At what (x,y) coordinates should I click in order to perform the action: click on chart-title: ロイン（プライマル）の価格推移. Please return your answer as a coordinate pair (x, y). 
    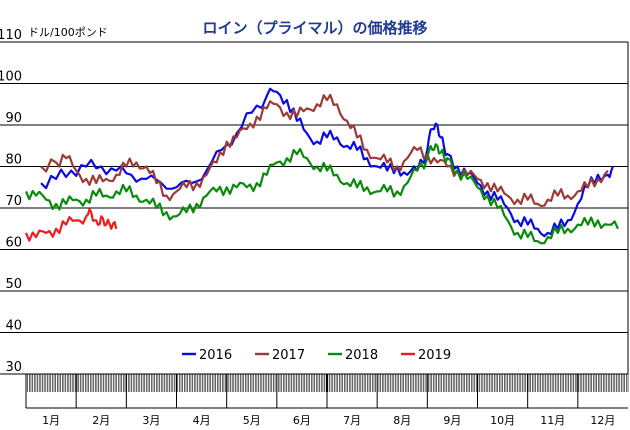
    Looking at the image, I should click on (314, 28).